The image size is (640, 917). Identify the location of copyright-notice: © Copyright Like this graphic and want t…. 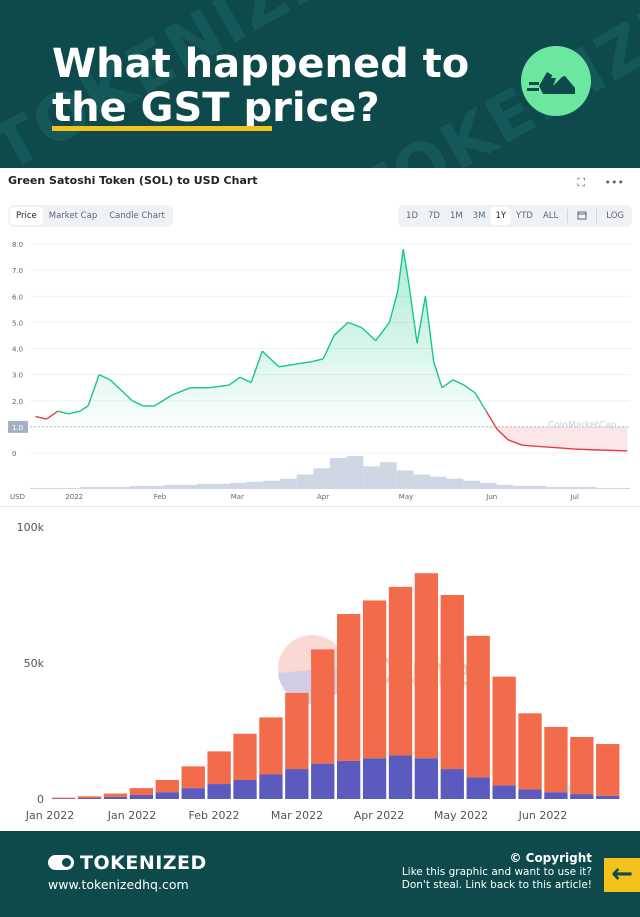
(497, 872).